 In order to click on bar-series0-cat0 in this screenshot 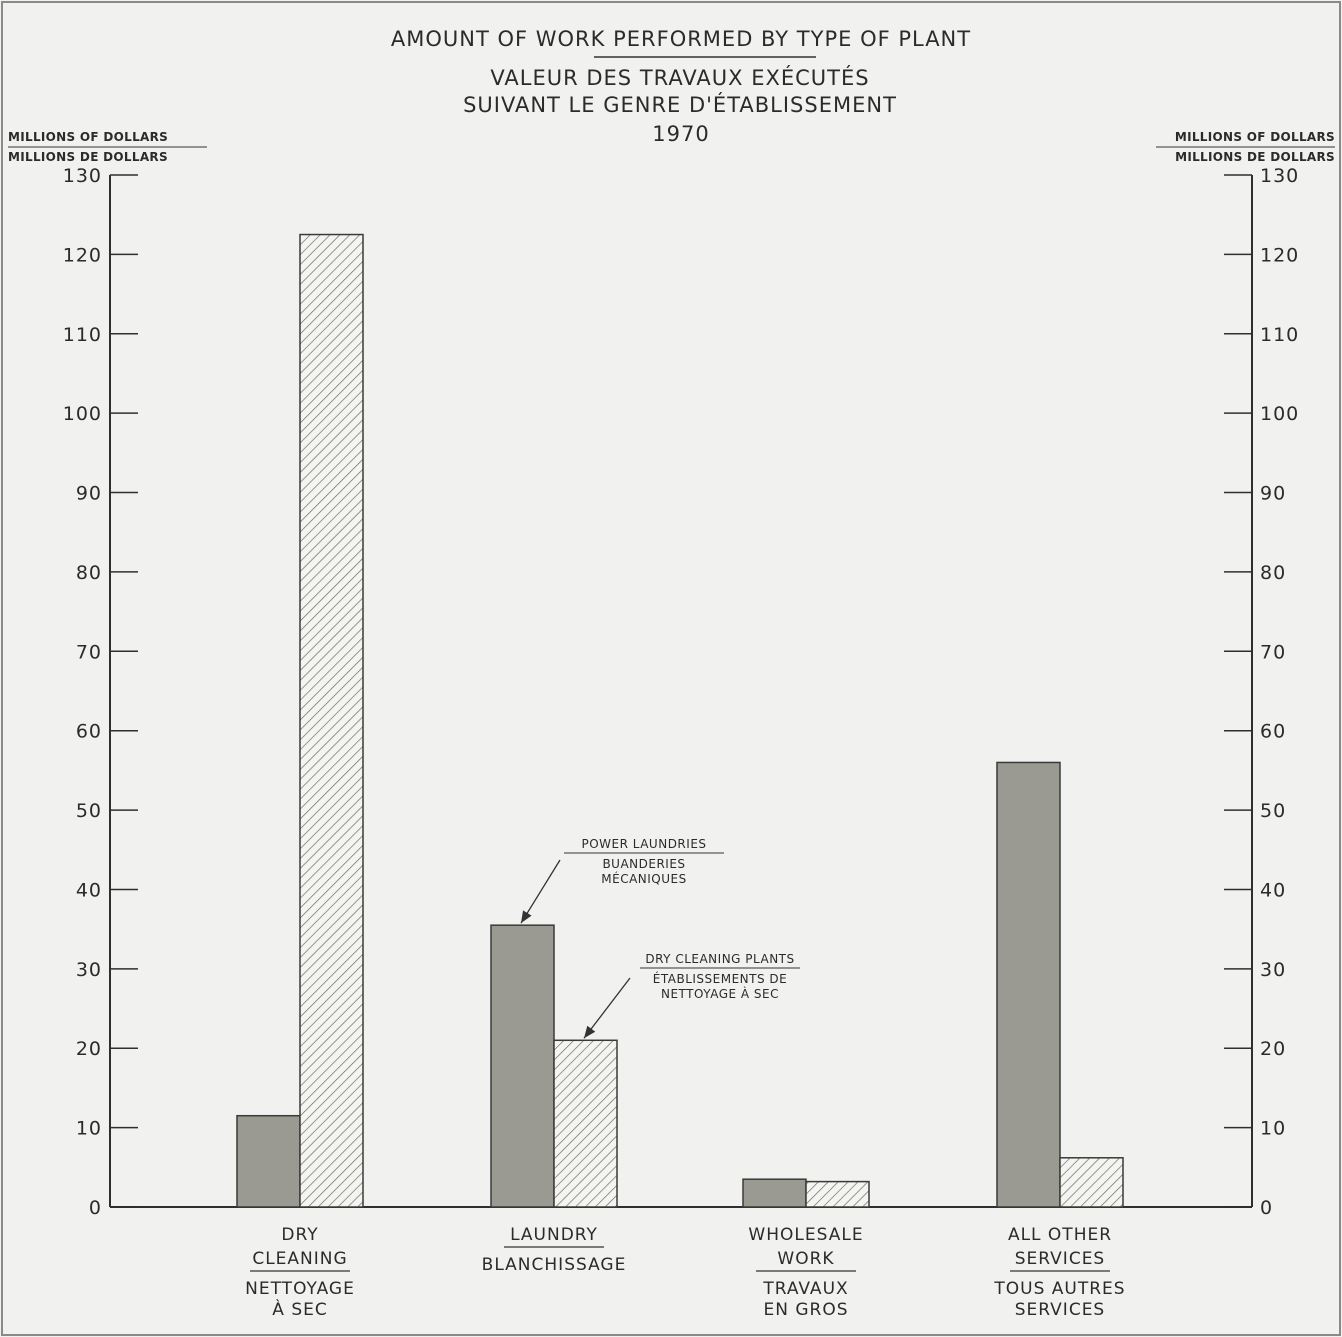, I will do `click(268, 1161)`.